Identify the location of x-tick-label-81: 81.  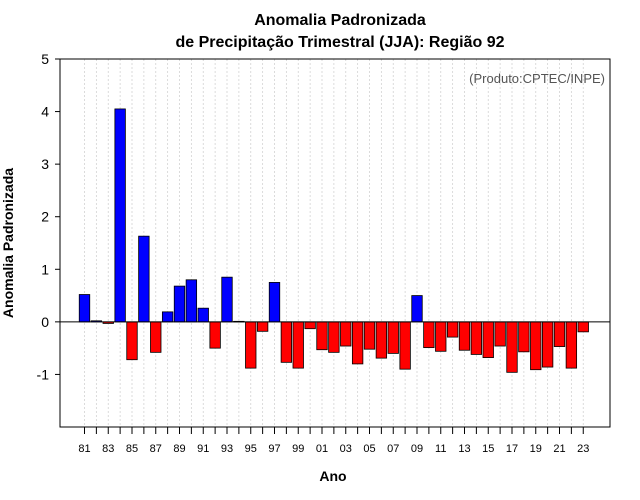
(84, 449).